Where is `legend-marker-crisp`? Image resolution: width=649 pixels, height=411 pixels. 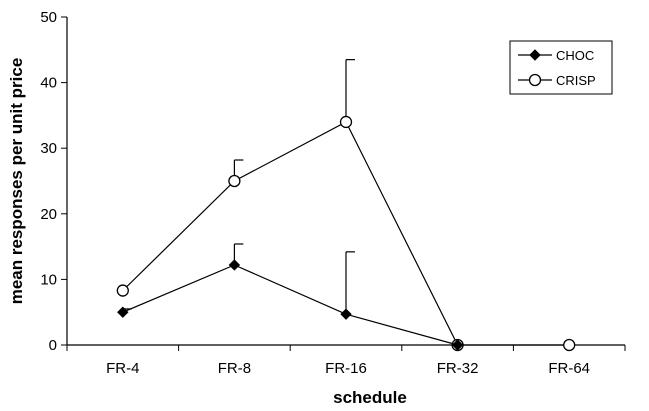 legend-marker-crisp is located at coordinates (535, 80).